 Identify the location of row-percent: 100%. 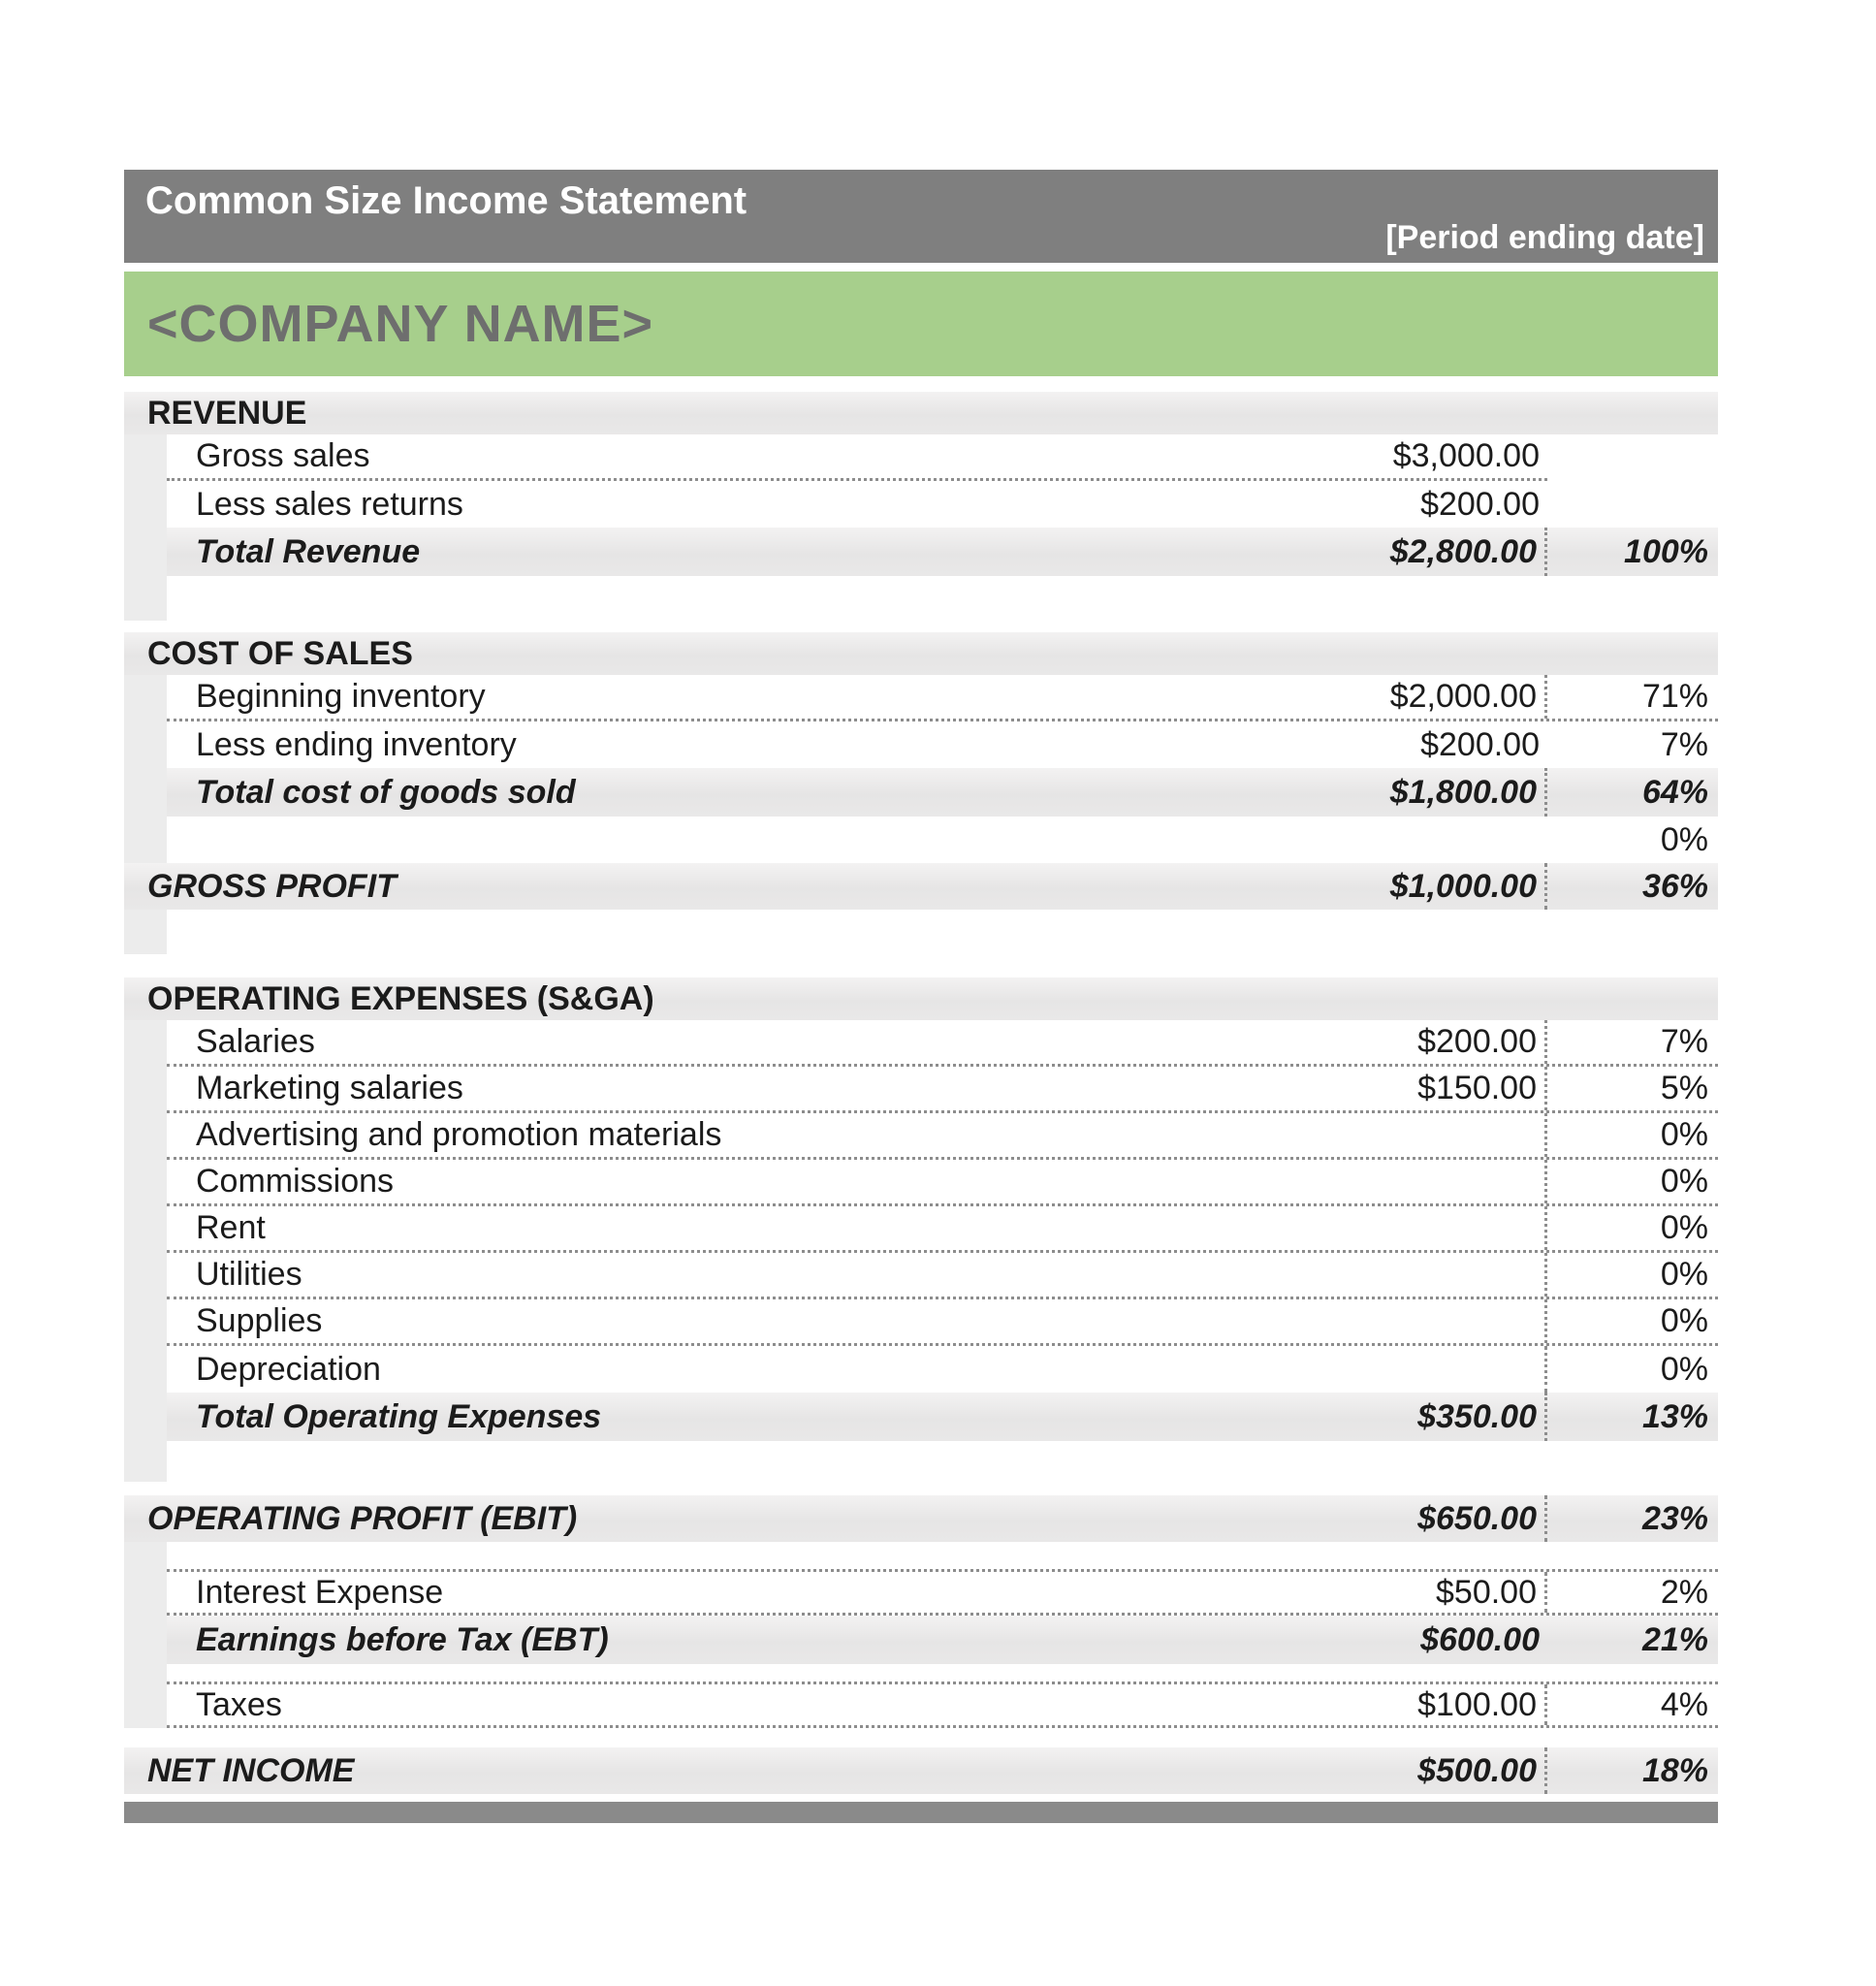
(1666, 551).